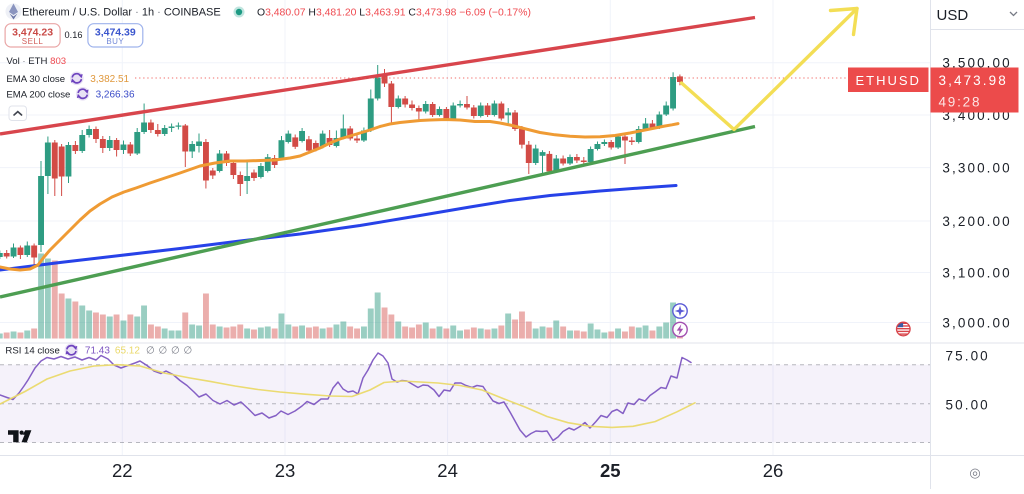  Describe the element at coordinates (888, 80) in the screenshot. I see `svg-text: ETHUSD` at that location.